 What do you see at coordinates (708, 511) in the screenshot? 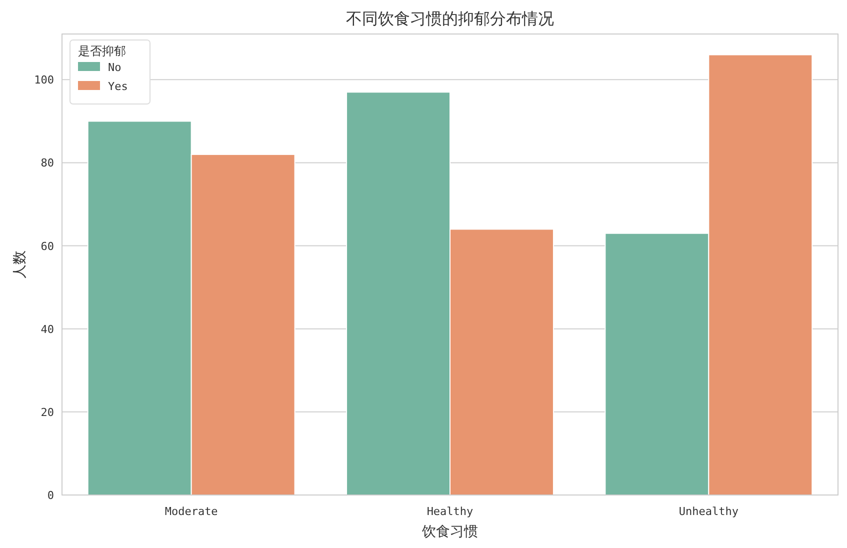
I see `x-tick-label: Unhealthy` at bounding box center [708, 511].